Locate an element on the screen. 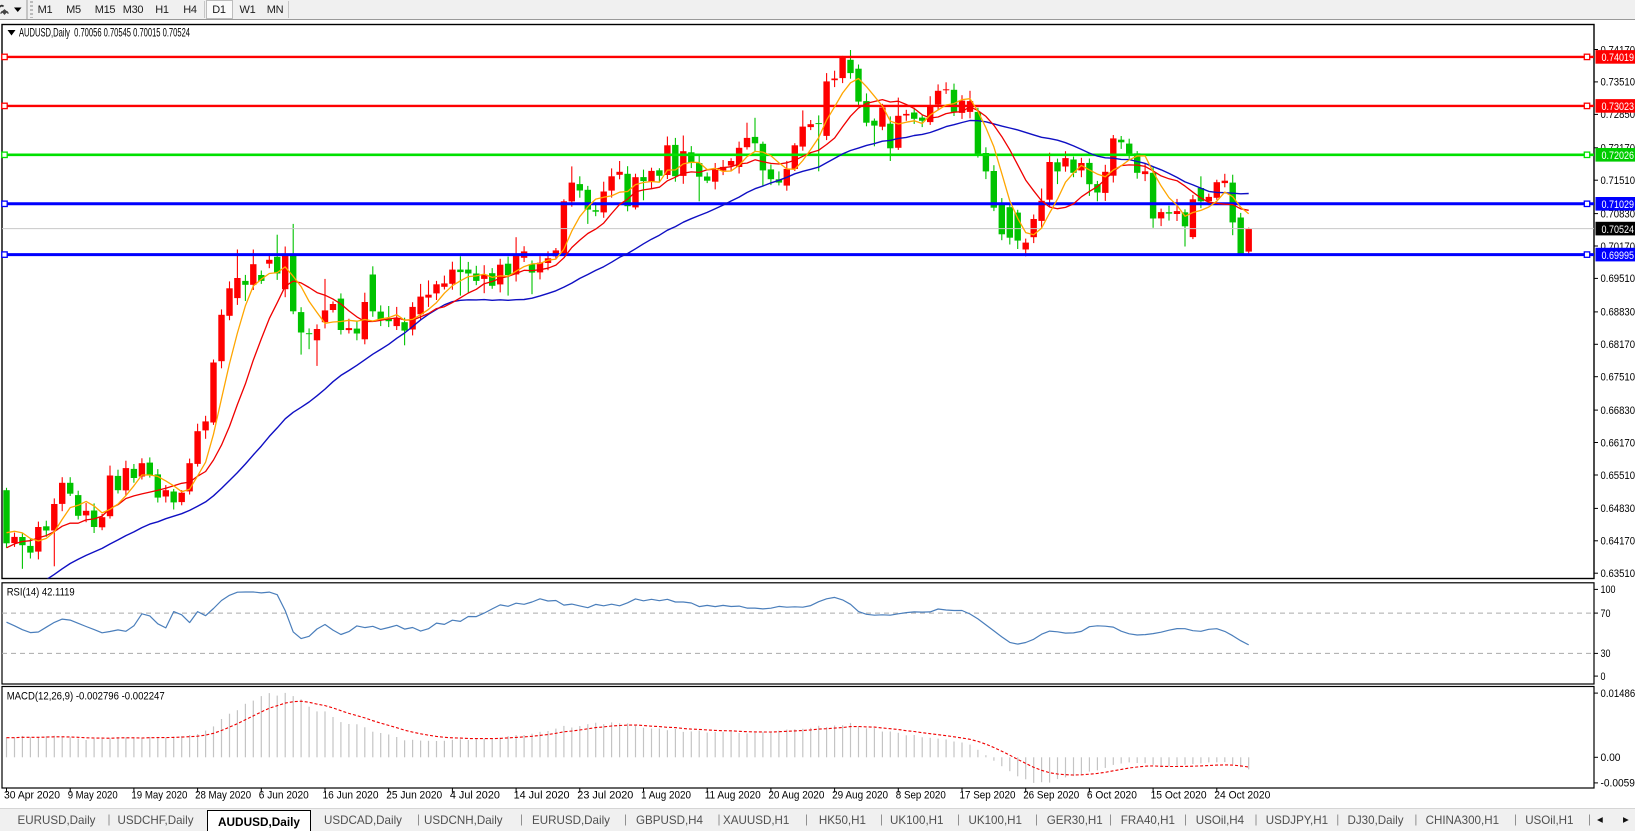 Image resolution: width=1635 pixels, height=831 pixels. svg-text: 30 is located at coordinates (1606, 654).